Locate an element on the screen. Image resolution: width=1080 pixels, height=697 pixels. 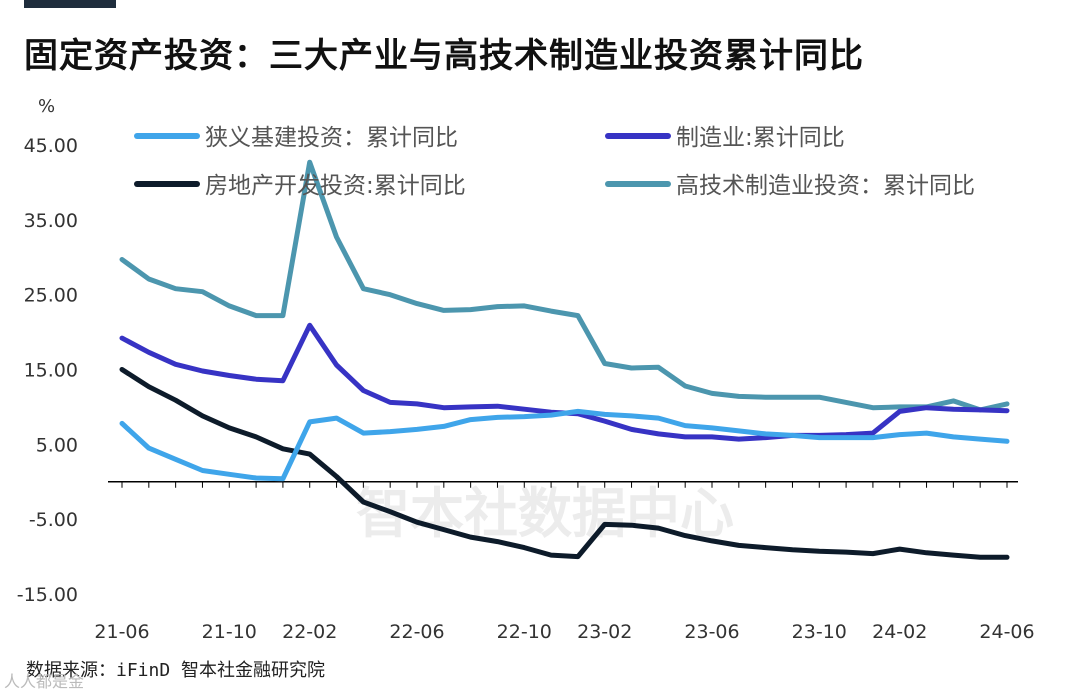
data-source-note: 数据来源：iFinD 智本社金融研究院 is located at coordinates (176, 670).